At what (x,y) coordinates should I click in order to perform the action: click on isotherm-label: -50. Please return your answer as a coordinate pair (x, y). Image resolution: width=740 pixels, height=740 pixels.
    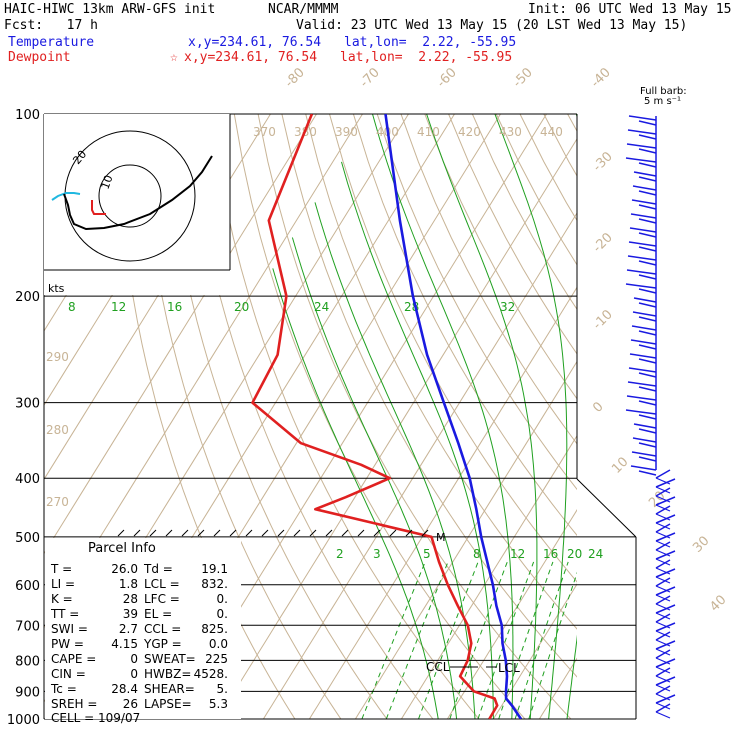
    Looking at the image, I should click on (523, 78).